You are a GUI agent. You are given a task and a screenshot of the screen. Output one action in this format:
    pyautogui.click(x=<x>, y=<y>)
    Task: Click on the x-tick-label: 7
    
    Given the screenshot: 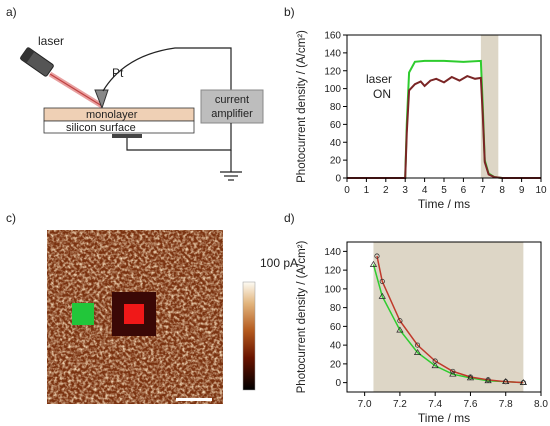 What is the action you would take?
    pyautogui.click(x=483, y=190)
    